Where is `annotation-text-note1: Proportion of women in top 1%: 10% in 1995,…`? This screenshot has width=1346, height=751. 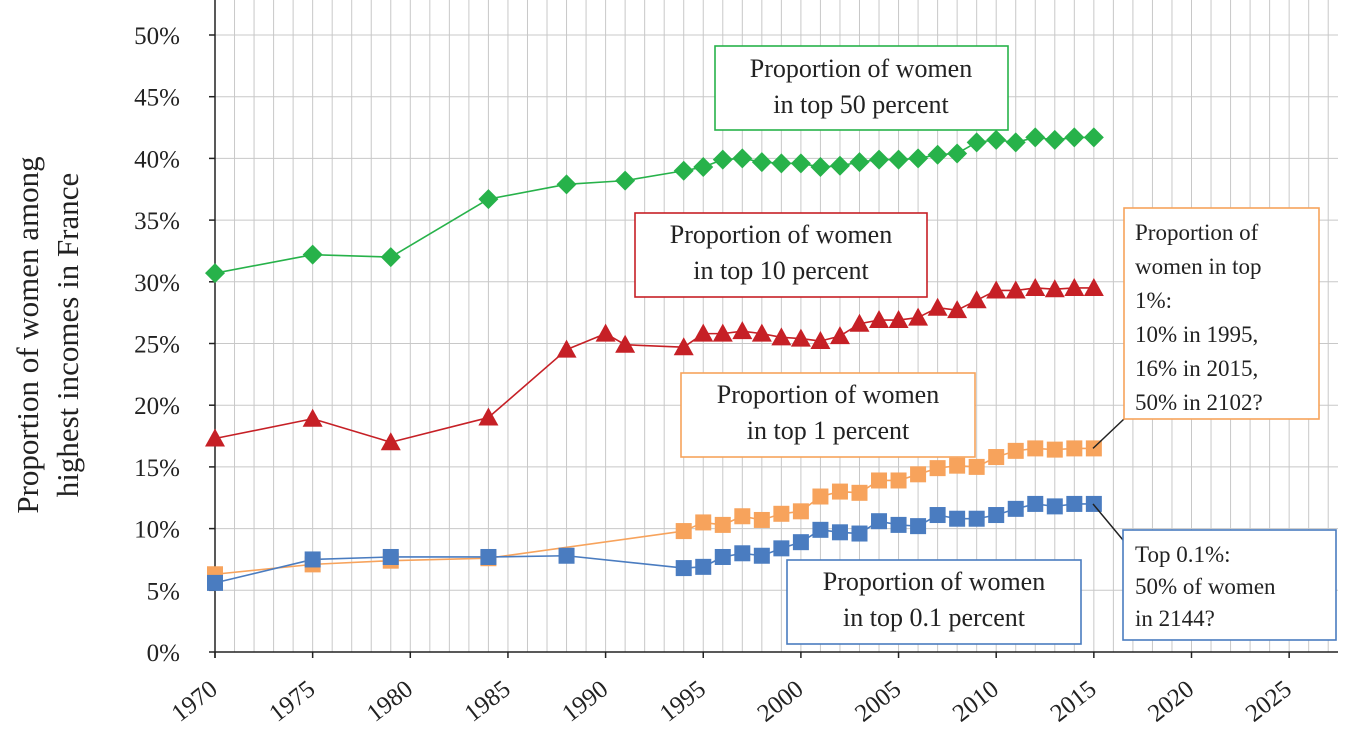 annotation-text-note1: Proportion of women in top 1%: 10% in 1995,… is located at coordinates (1199, 317).